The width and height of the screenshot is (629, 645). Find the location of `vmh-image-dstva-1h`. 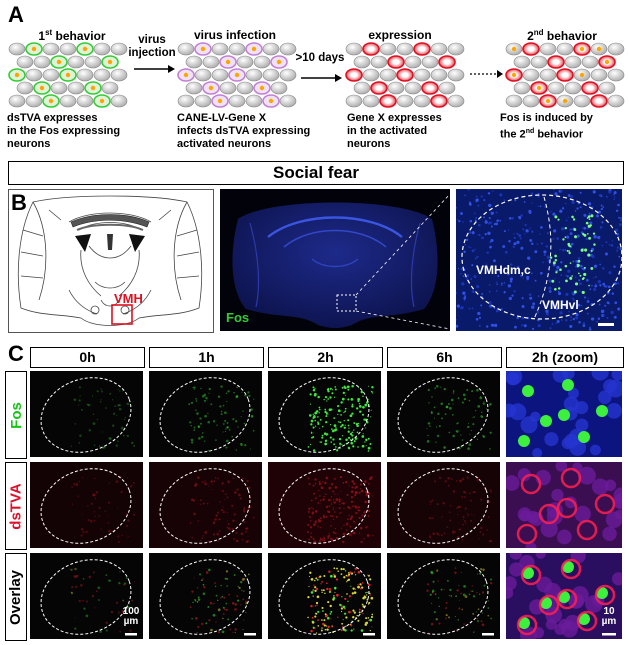

vmh-image-dstva-1h is located at coordinates (205, 505).